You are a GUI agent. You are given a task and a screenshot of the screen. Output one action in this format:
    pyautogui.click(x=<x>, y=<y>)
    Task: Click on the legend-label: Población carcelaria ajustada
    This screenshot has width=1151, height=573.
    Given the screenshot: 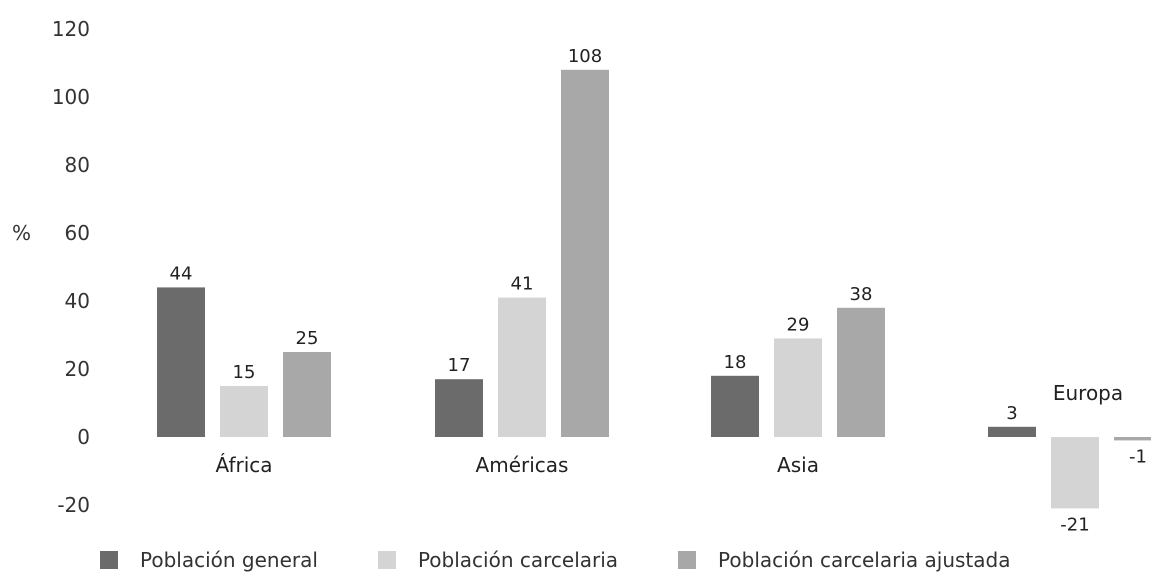 What is the action you would take?
    pyautogui.click(x=864, y=560)
    